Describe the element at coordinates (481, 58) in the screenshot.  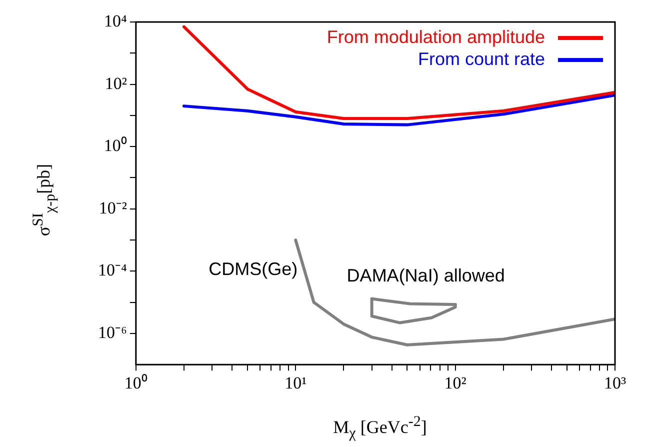
I see `legend-label: From count rate` at that location.